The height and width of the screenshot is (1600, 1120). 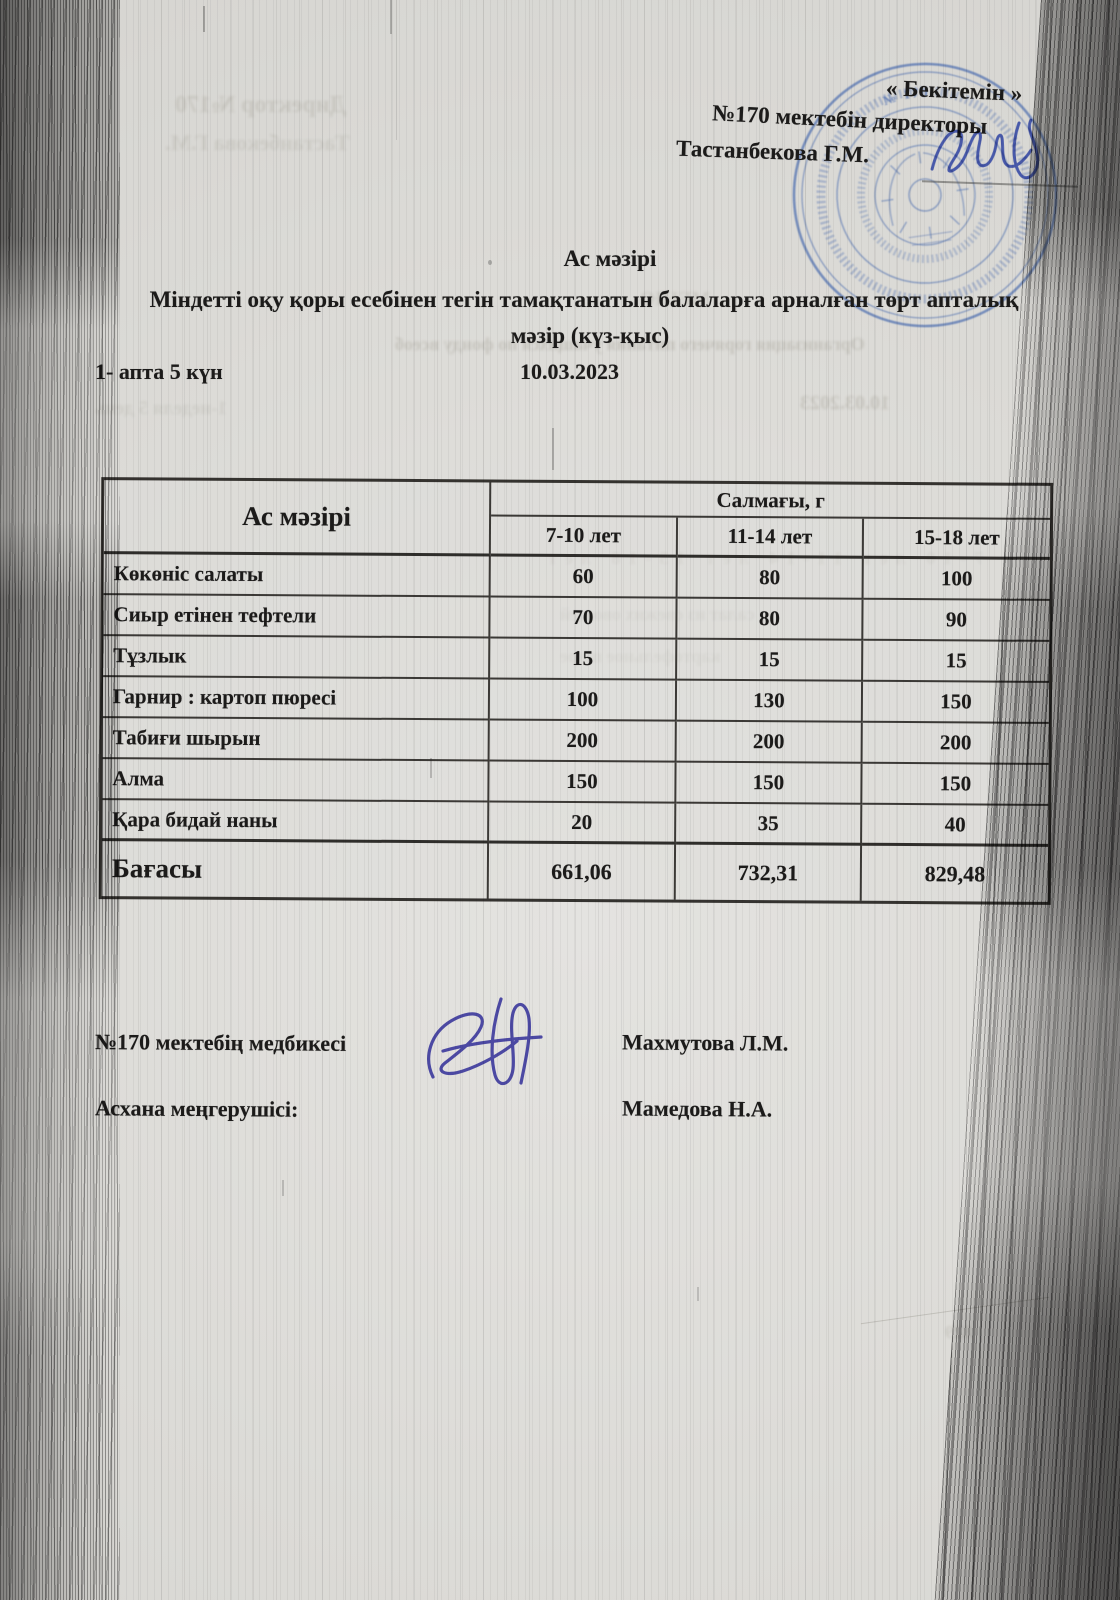 I want to click on table-header-menu: Ас мәзірі, so click(x=297, y=518).